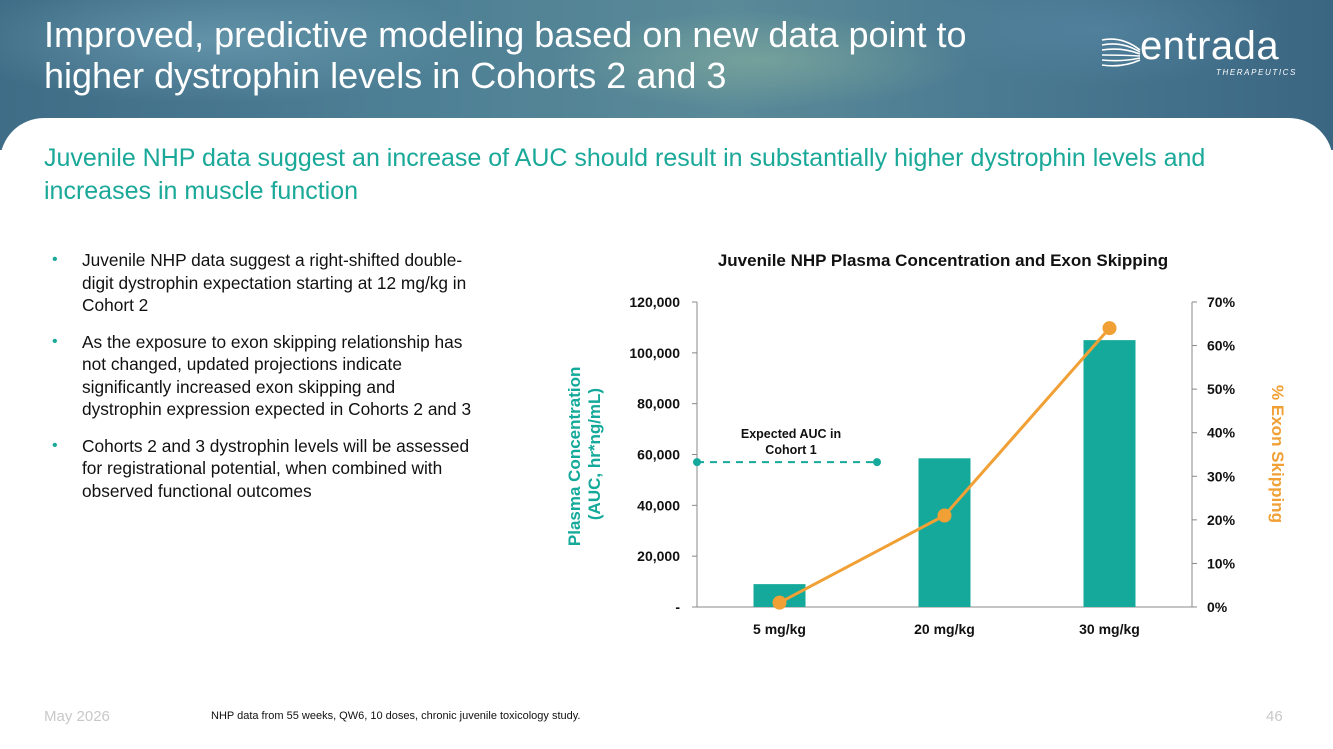 The height and width of the screenshot is (749, 1333). I want to click on left-axis-tick-label: 120,000, so click(654, 302).